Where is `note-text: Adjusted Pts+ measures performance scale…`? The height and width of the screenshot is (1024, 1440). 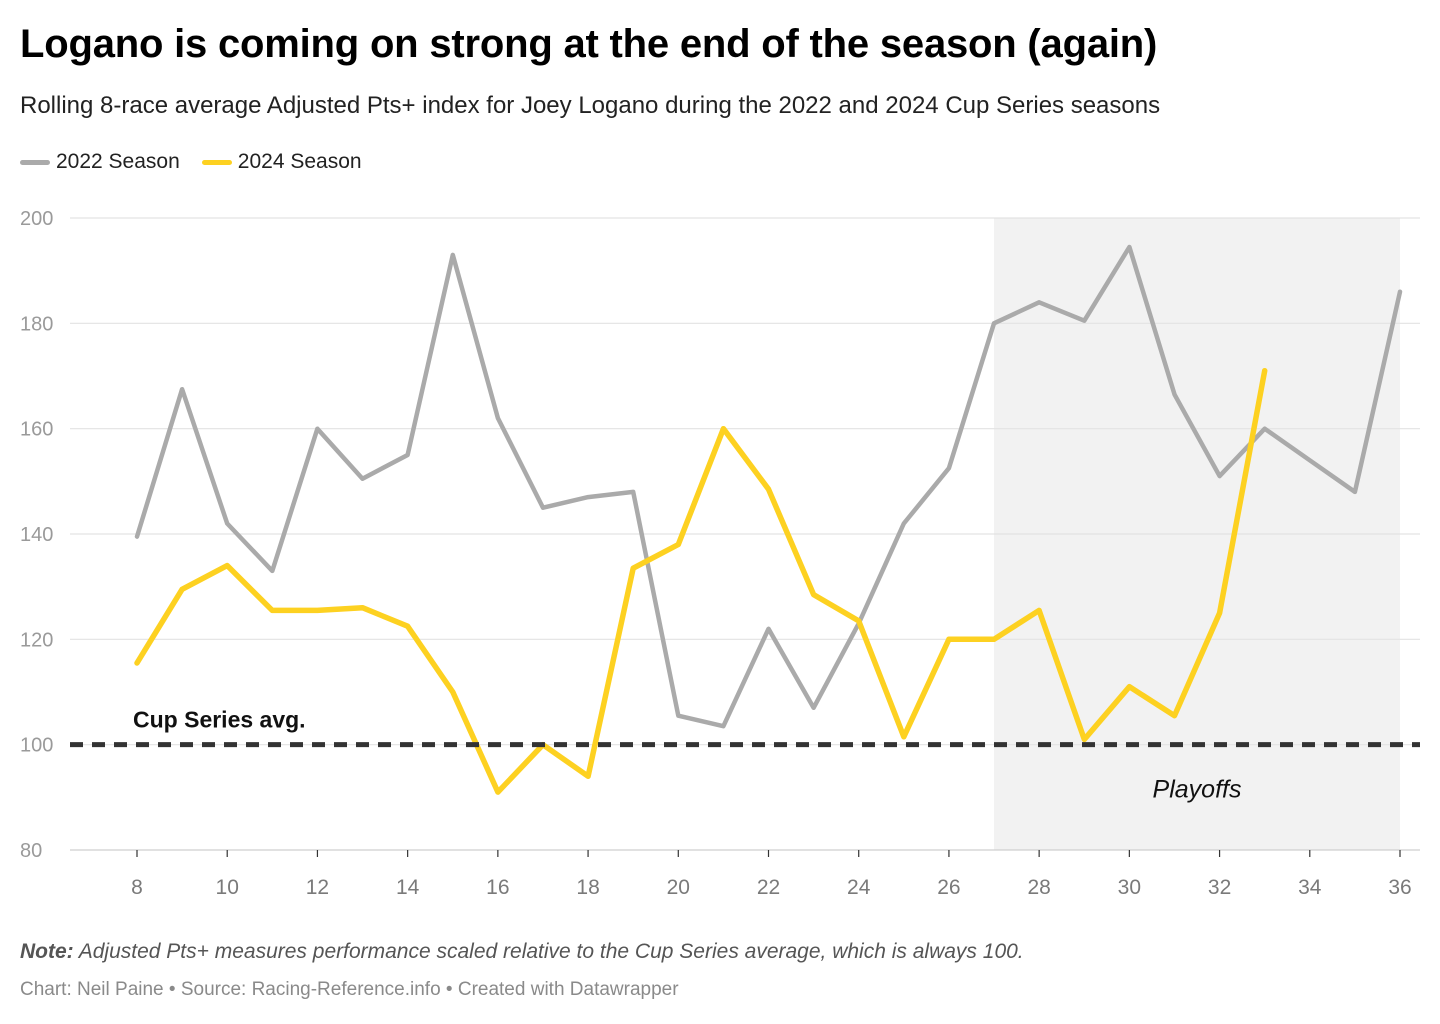 note-text: Adjusted Pts+ measures performance scale… is located at coordinates (551, 951).